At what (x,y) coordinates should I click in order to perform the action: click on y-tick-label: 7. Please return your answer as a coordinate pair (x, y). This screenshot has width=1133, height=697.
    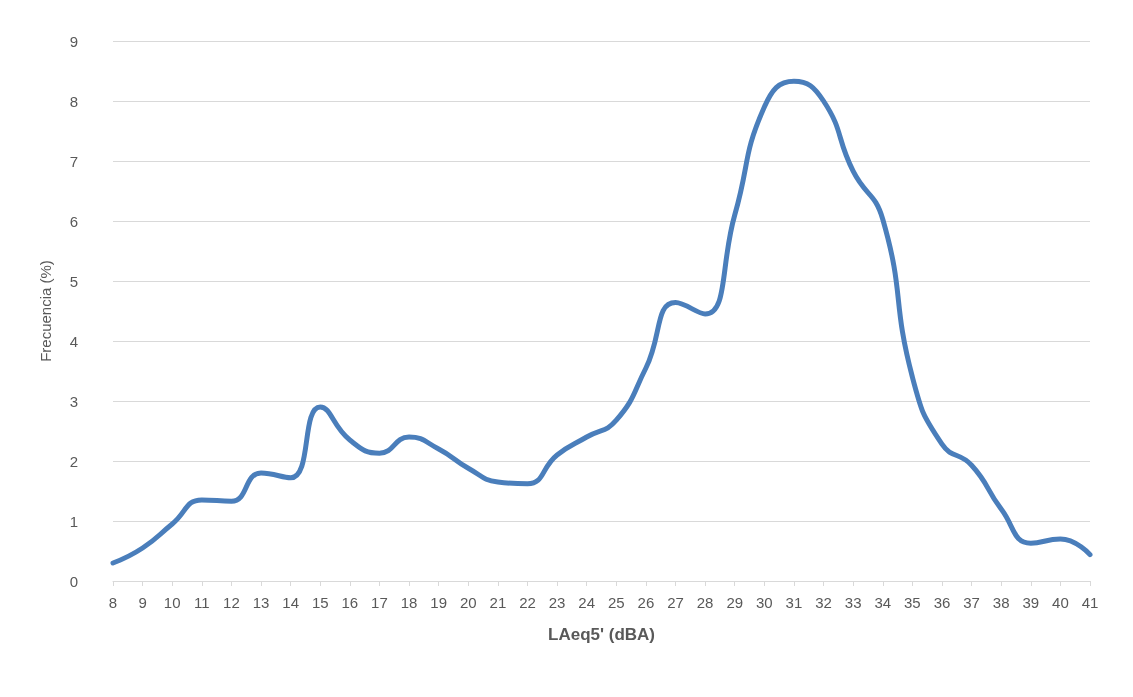
    Looking at the image, I should click on (73, 161).